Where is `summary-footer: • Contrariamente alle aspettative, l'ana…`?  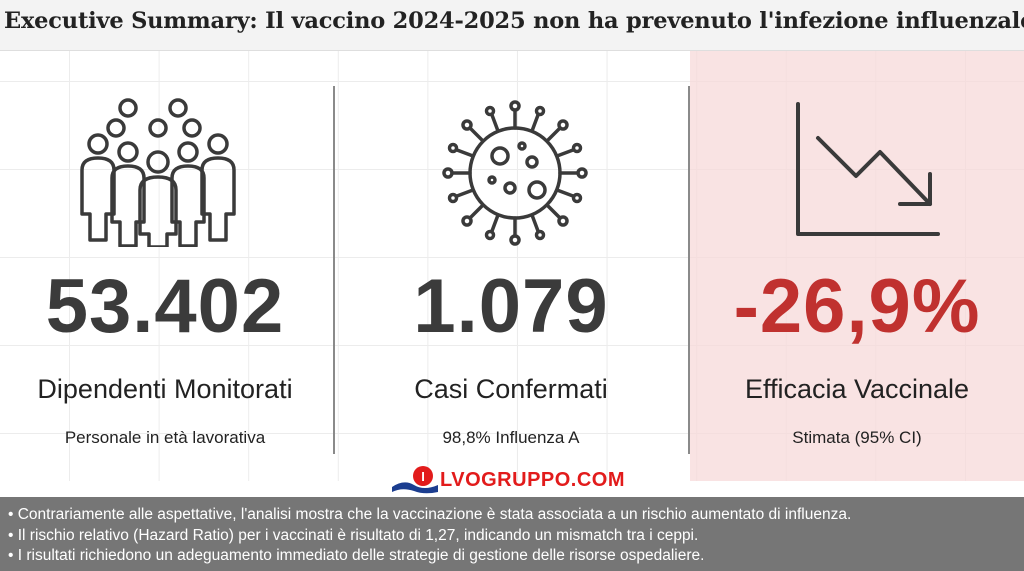 summary-footer: • Contrariamente alle aspettative, l'ana… is located at coordinates (512, 534).